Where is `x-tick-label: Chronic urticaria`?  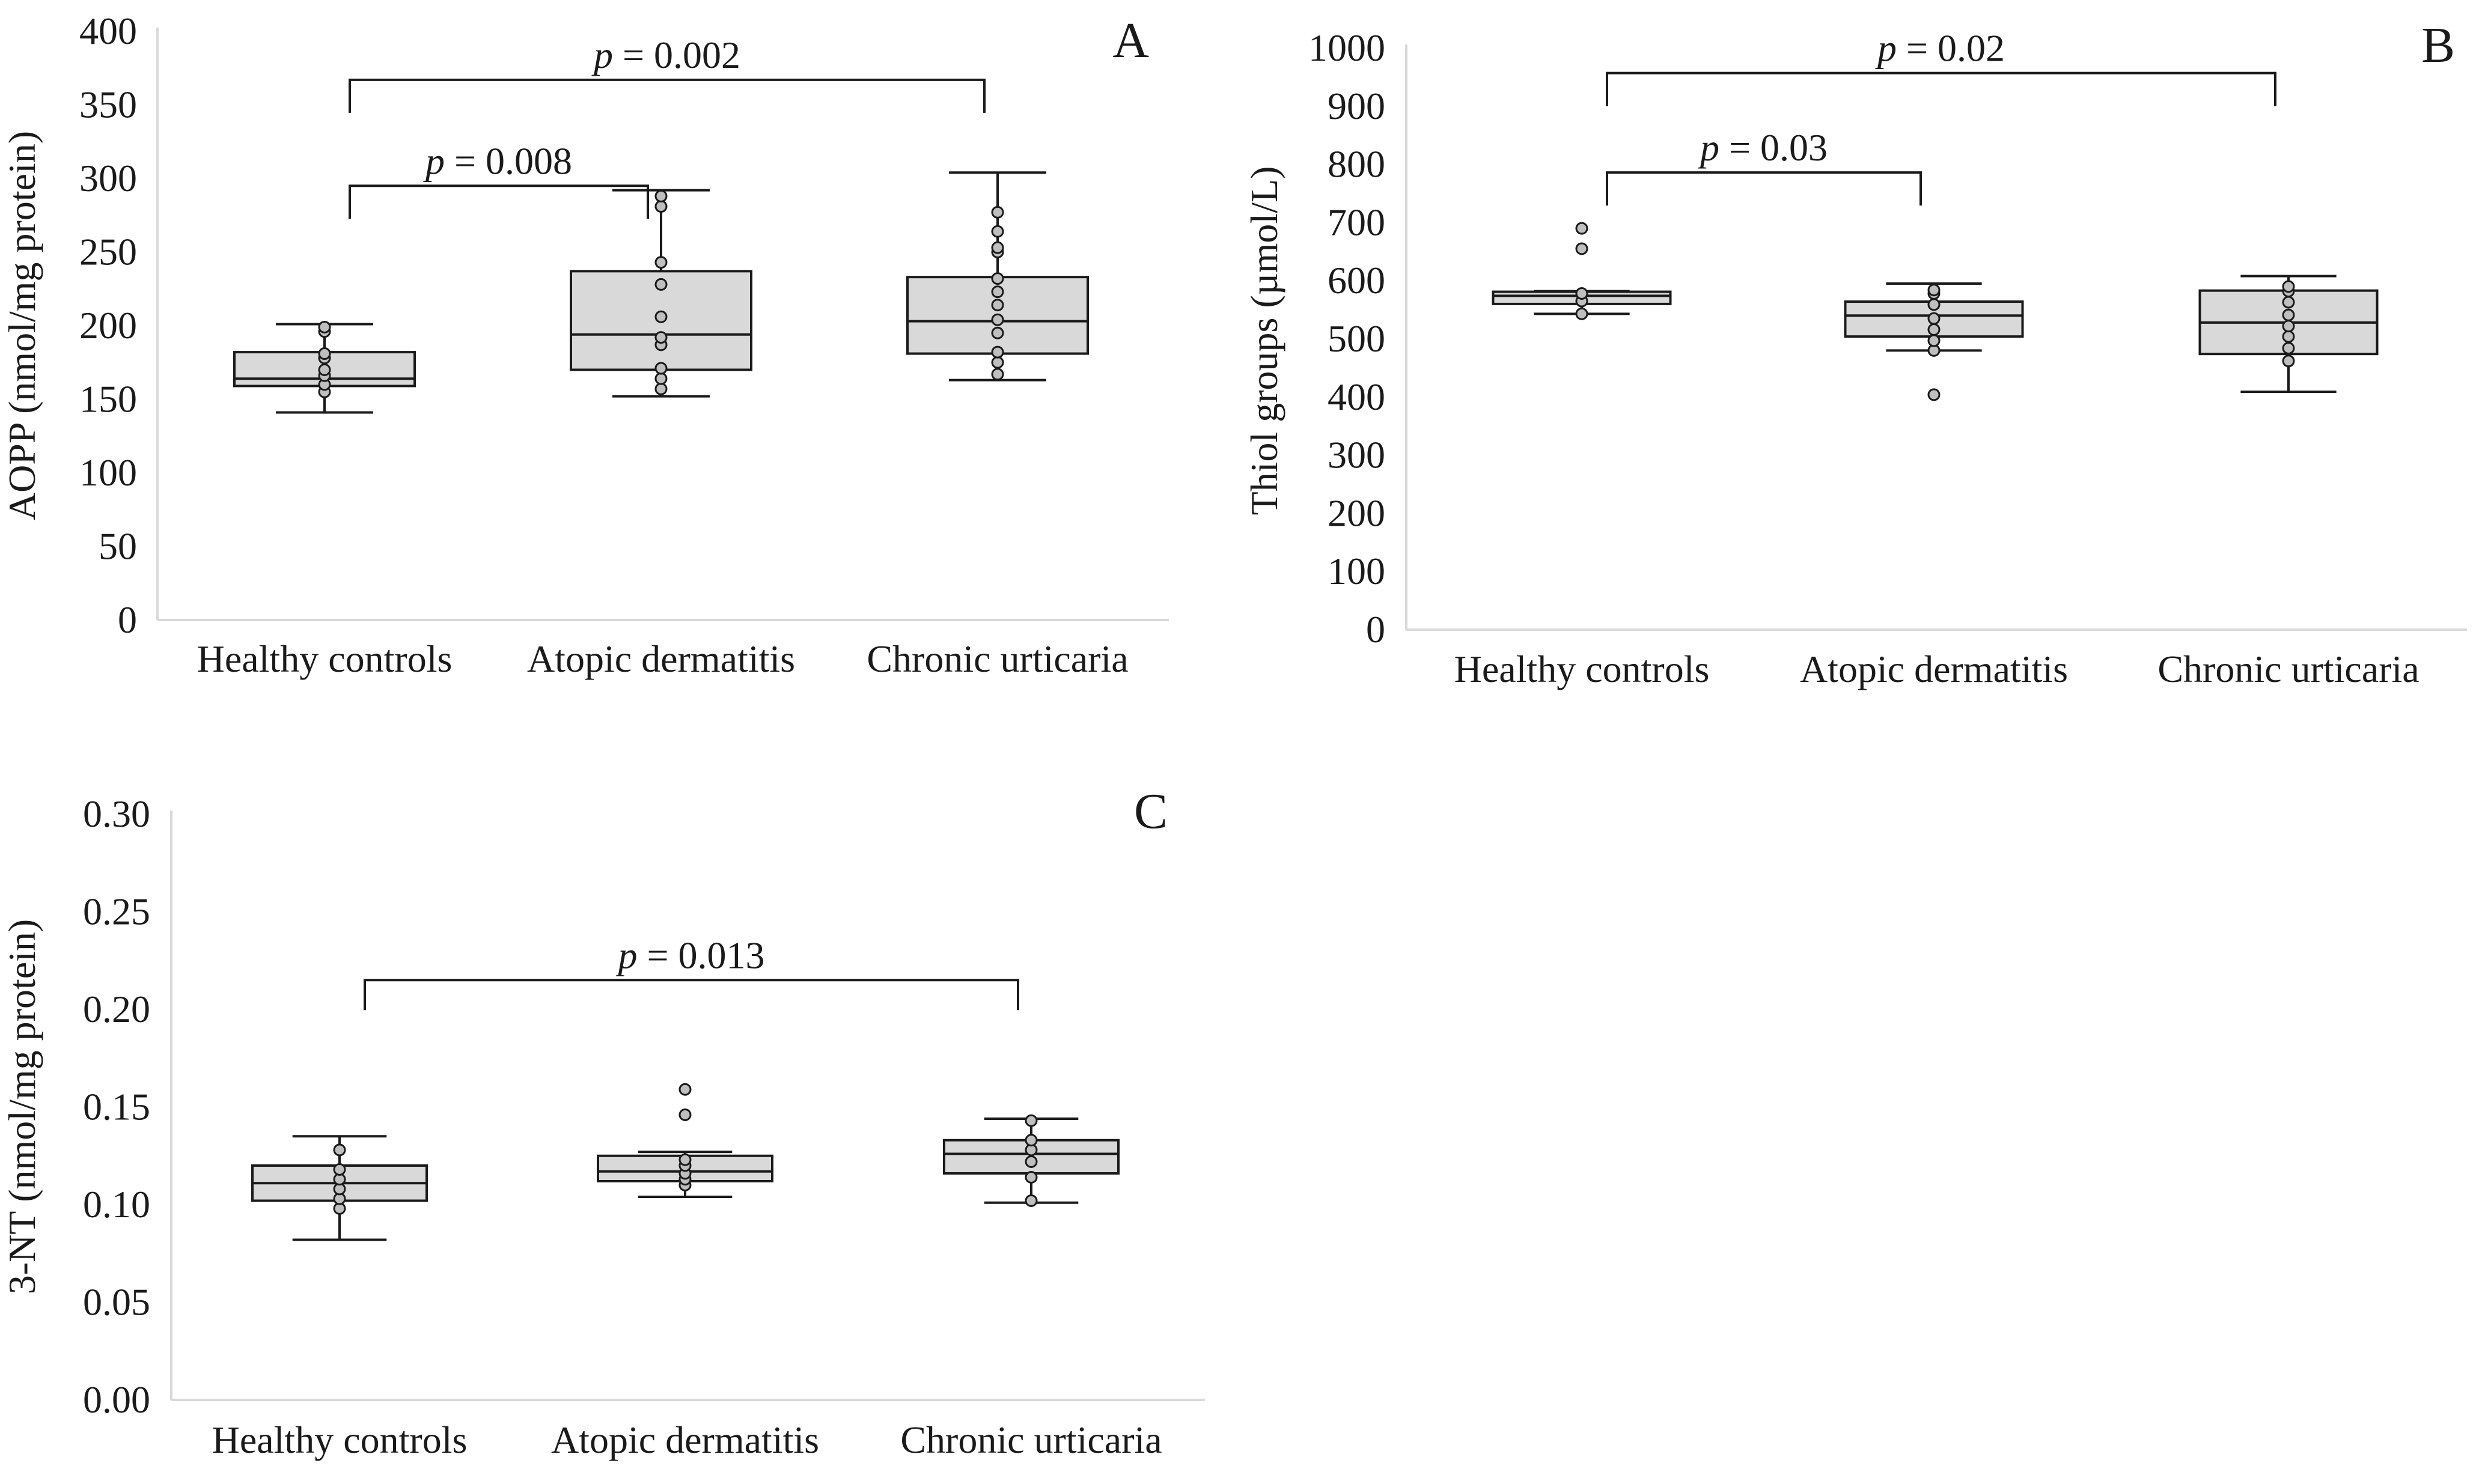 x-tick-label: Chronic urticaria is located at coordinates (2288, 669).